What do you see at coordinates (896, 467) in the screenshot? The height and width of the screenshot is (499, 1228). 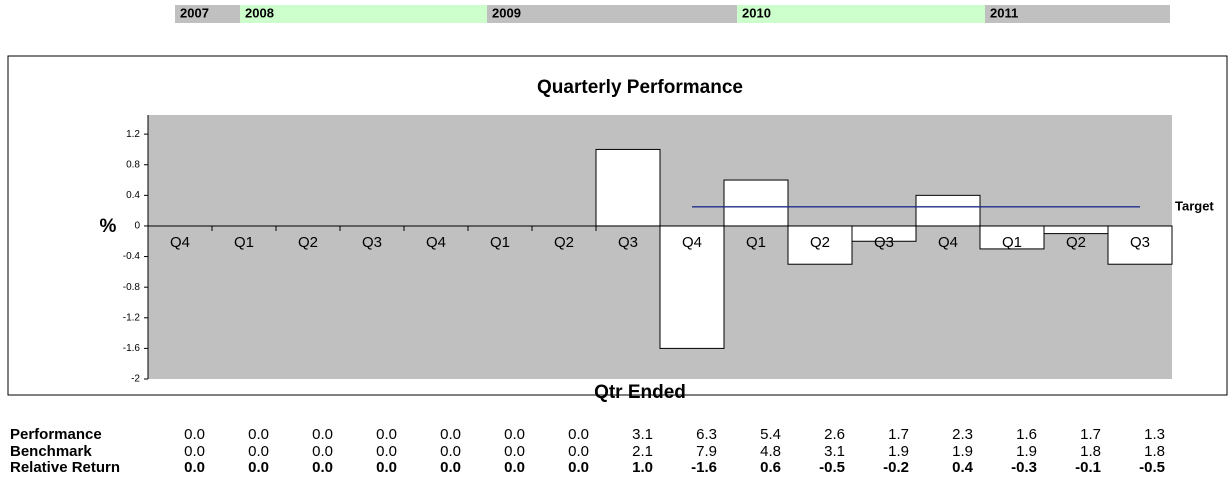 I see `table-value: -0.2` at bounding box center [896, 467].